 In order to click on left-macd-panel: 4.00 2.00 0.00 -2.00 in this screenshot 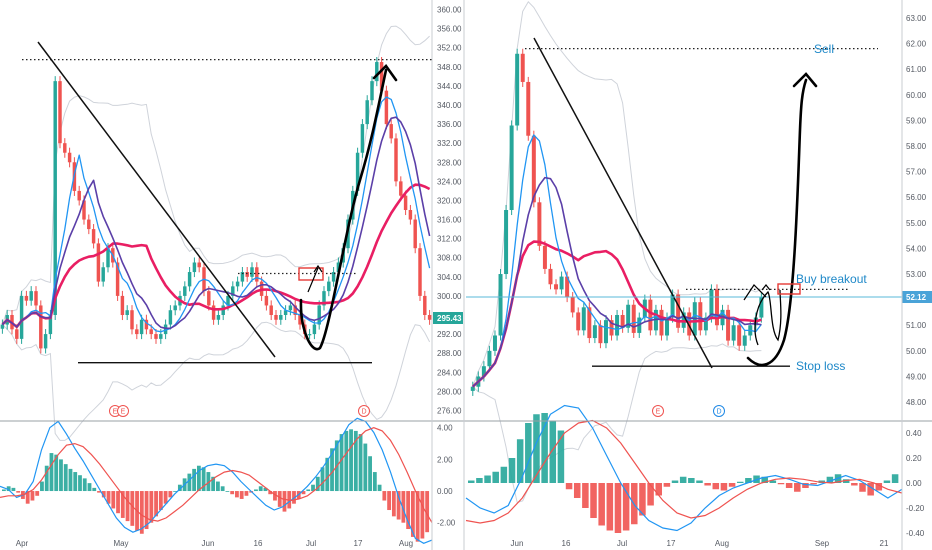, I will do `click(228, 480)`.